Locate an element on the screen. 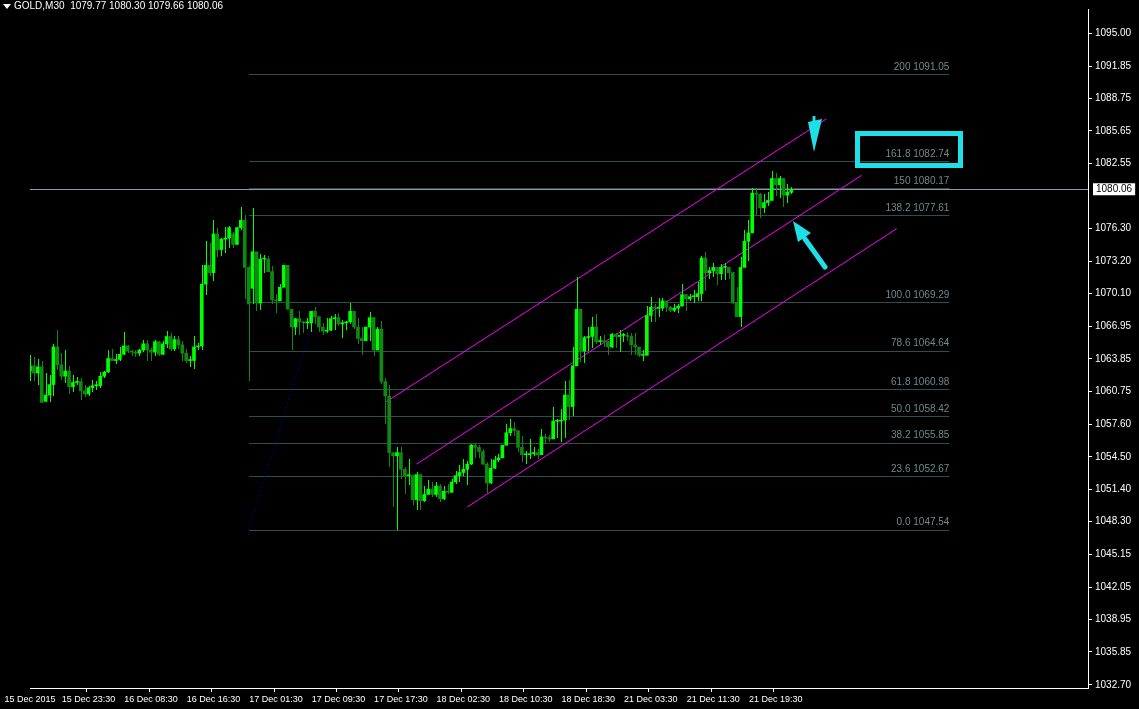 This screenshot has height=709, width=1139. ref-line-label: 0.0 1047.54 is located at coordinates (923, 522).